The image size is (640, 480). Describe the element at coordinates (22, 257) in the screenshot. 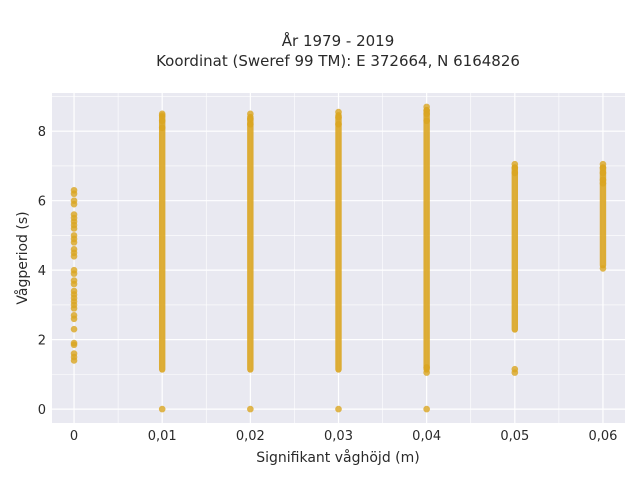

I see `y-axis-label: Vågperiod (s)` at that location.